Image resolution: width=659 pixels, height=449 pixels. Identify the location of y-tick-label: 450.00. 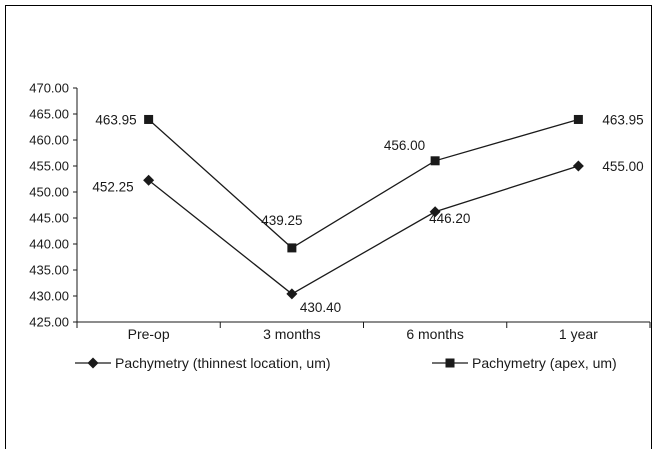
(49, 192).